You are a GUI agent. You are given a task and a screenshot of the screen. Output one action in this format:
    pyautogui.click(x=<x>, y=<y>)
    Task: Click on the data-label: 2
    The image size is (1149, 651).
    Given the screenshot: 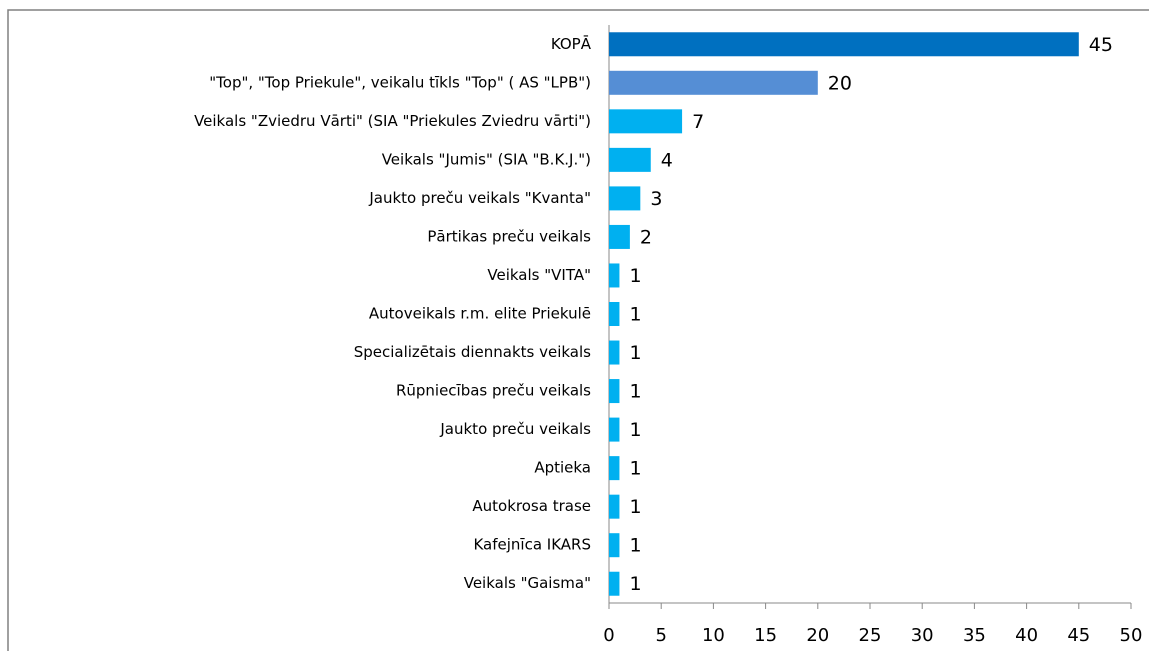 What is the action you would take?
    pyautogui.click(x=646, y=237)
    